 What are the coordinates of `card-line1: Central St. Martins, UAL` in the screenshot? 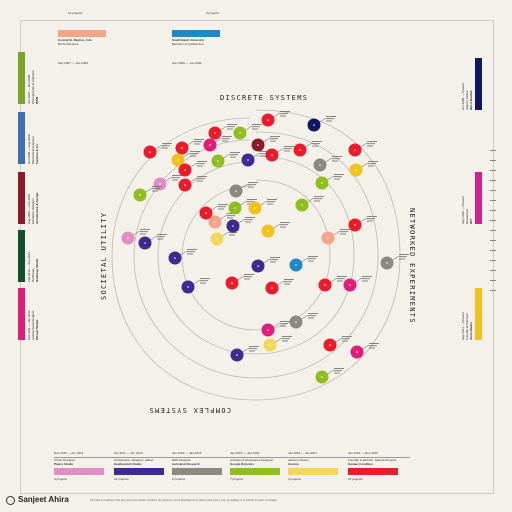 It's located at (75, 40).